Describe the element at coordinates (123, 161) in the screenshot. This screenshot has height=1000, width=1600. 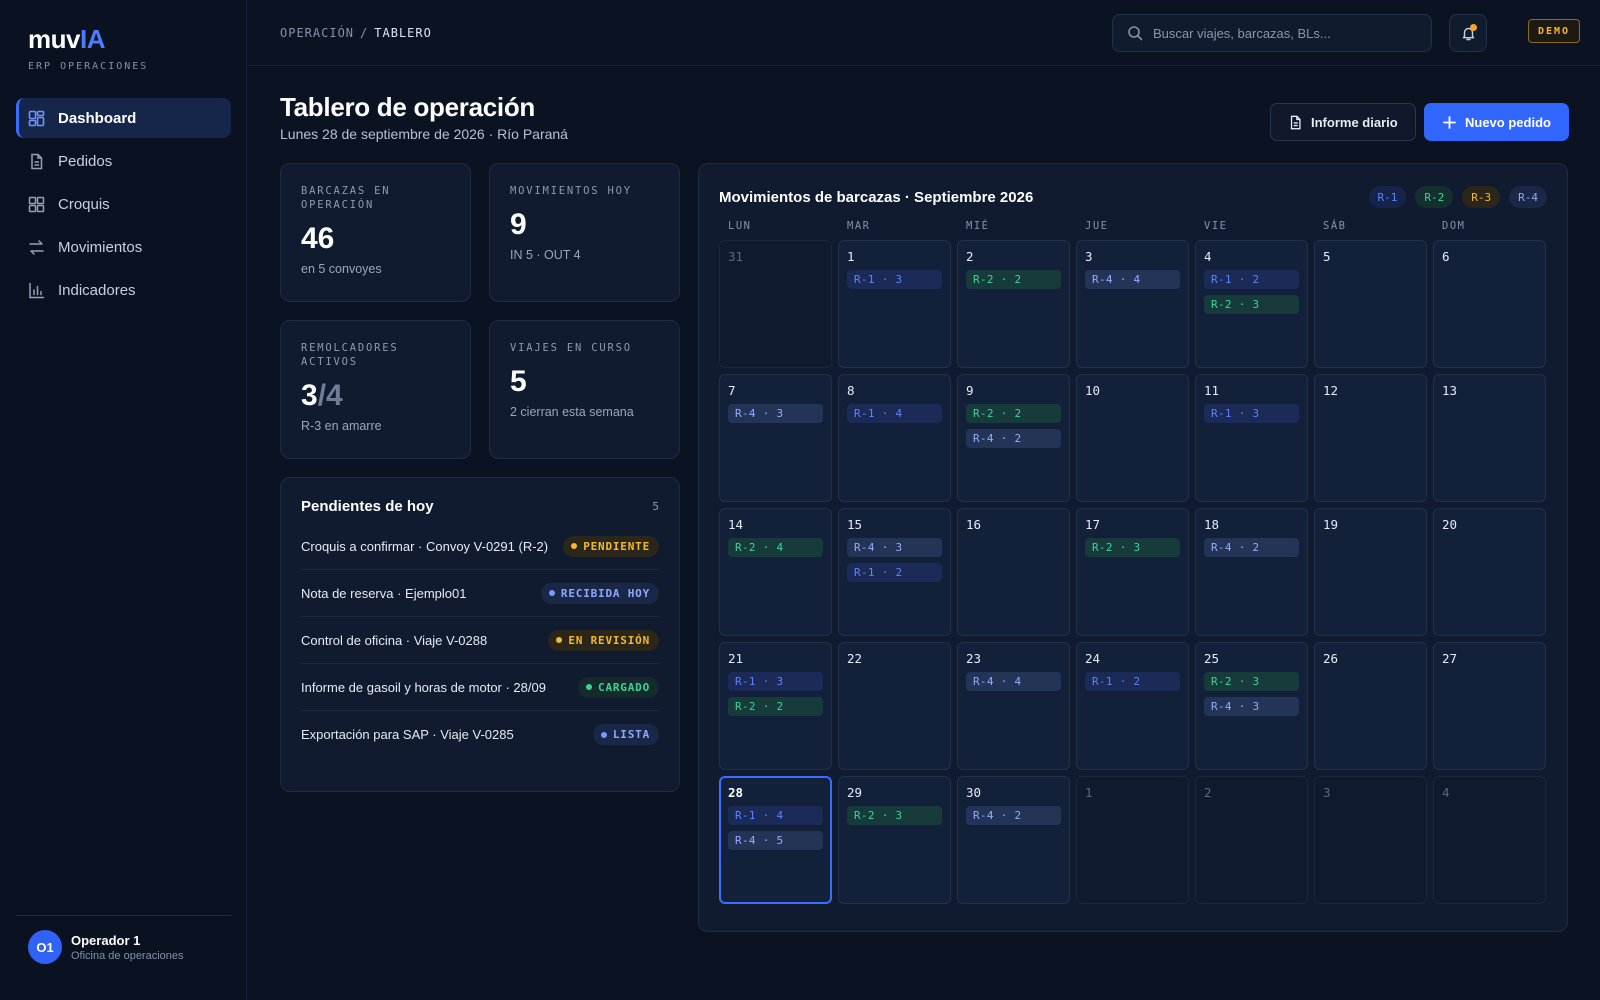
I see `sidebar-item-pedidos: Pedidos` at that location.